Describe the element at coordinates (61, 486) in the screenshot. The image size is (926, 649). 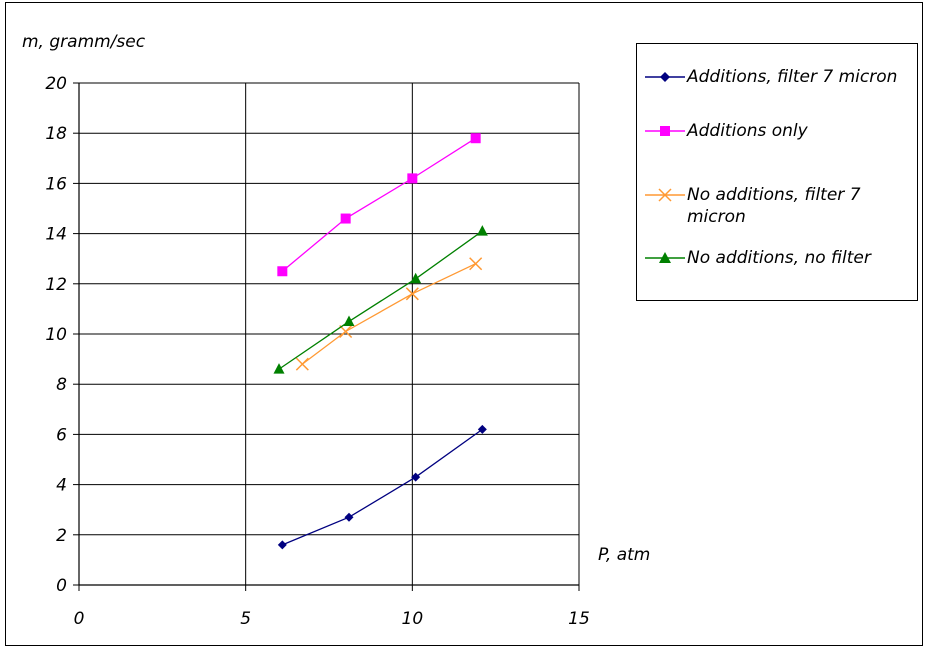
I see `y-tick-label: 4` at that location.